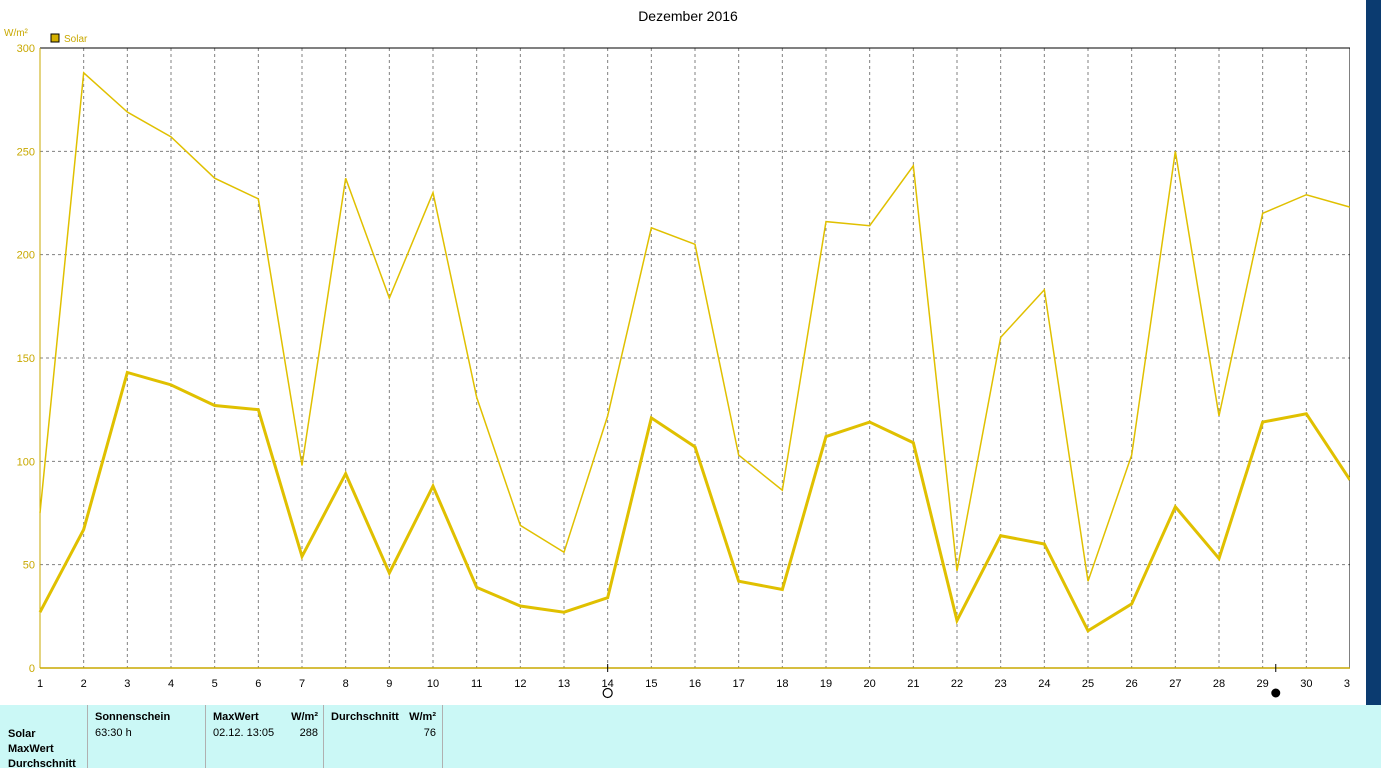 This screenshot has height=772, width=1381. I want to click on legend-swatch, so click(55, 38).